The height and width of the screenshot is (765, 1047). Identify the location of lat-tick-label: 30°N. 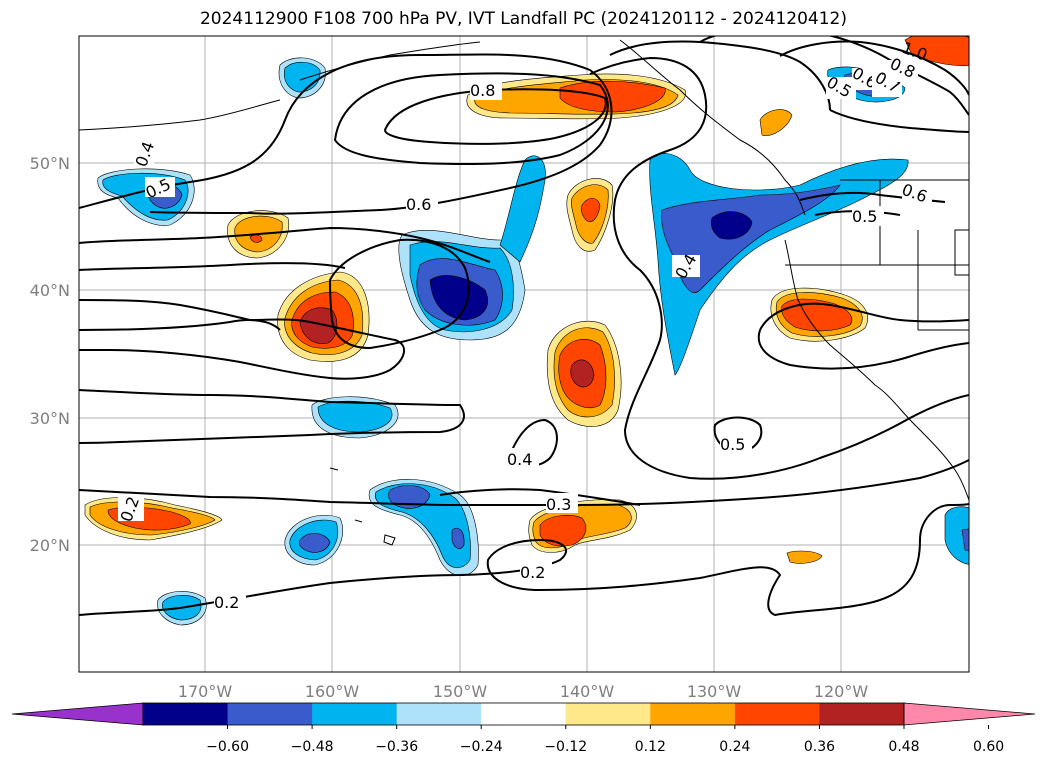
(50, 418).